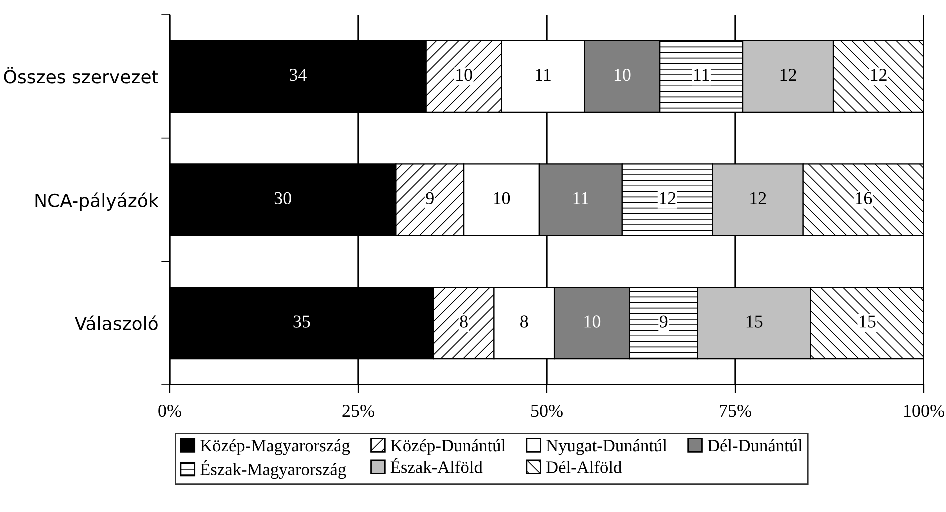  Describe the element at coordinates (448, 447) in the screenshot. I see `legend-label: Közép-Dunántúl` at that location.